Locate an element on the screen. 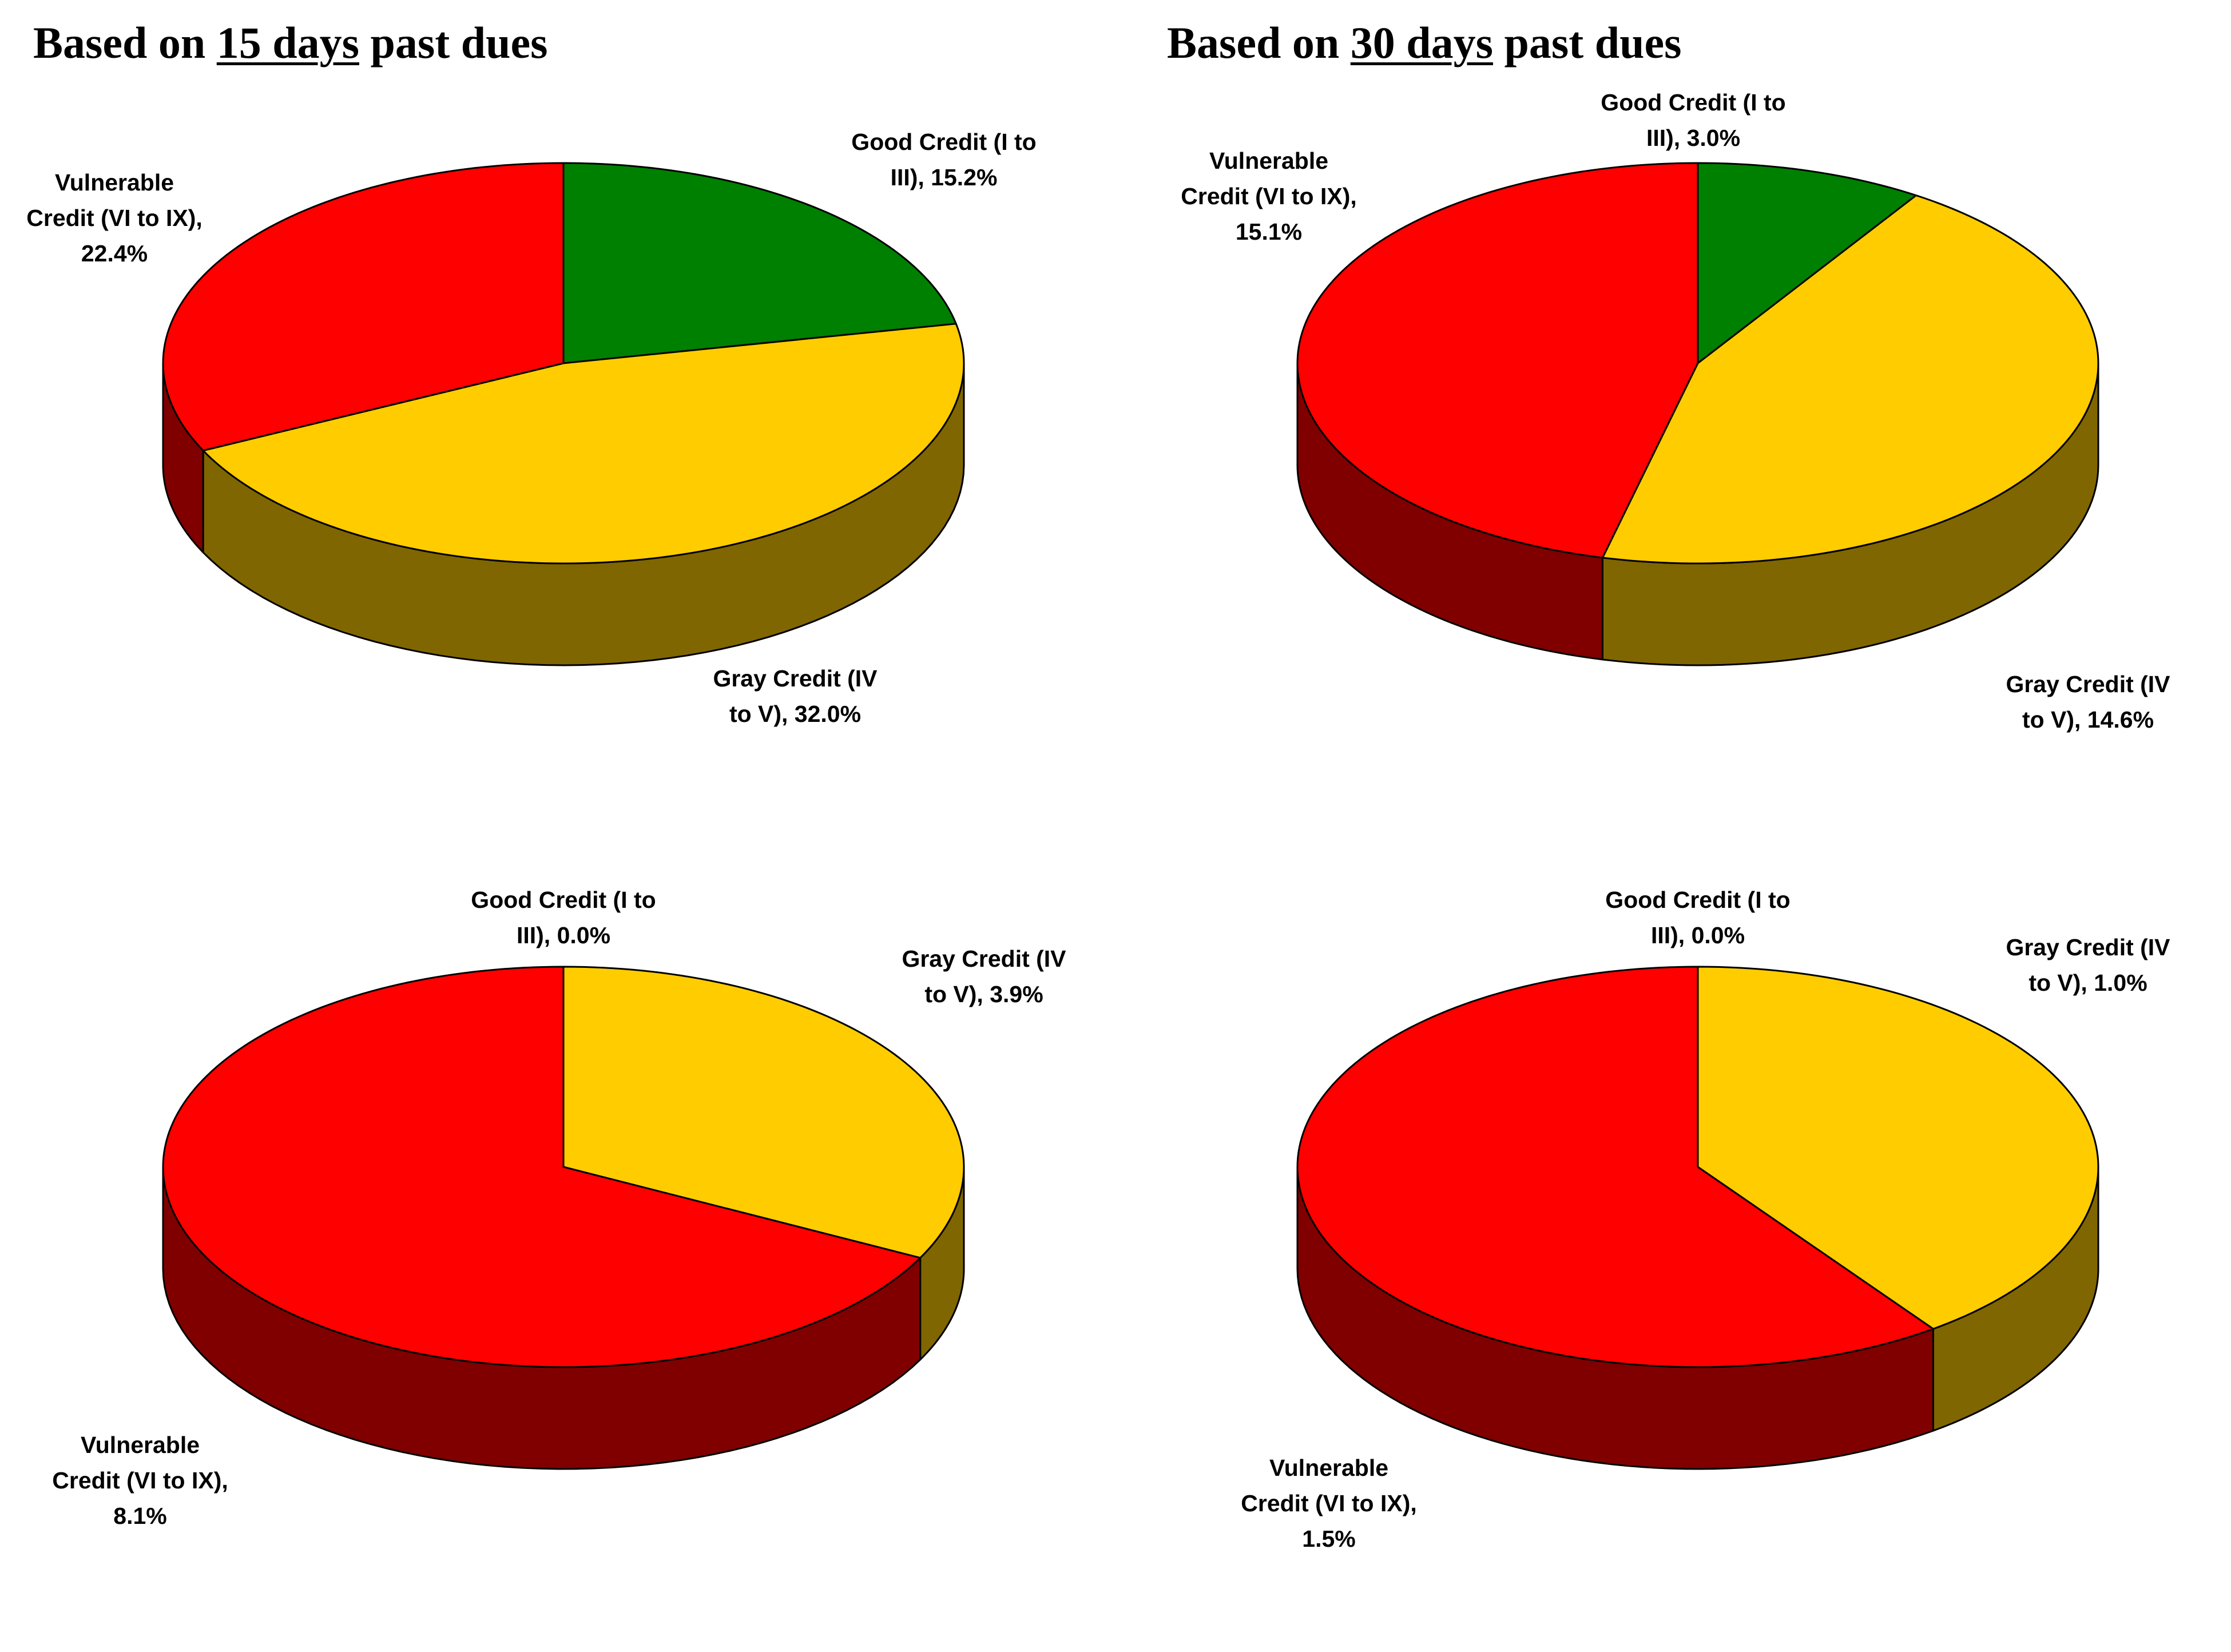 The height and width of the screenshot is (1652, 2231). data-label-line: to V), 1.0% is located at coordinates (2087, 983).